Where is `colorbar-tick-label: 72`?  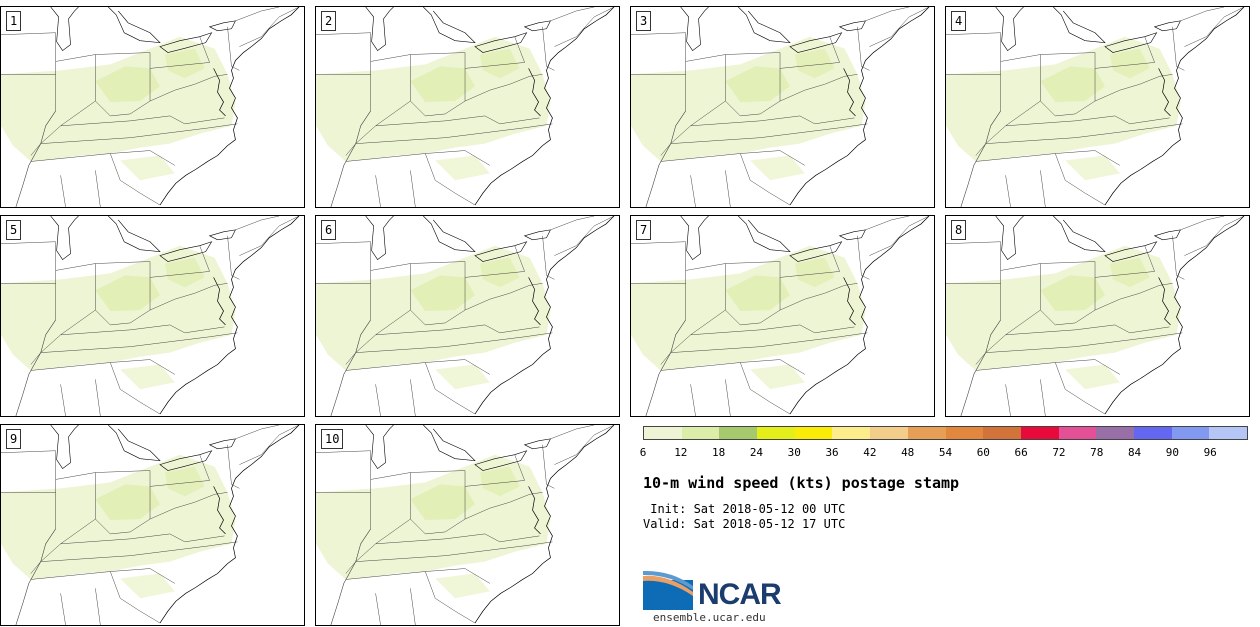 colorbar-tick-label: 72 is located at coordinates (1059, 452).